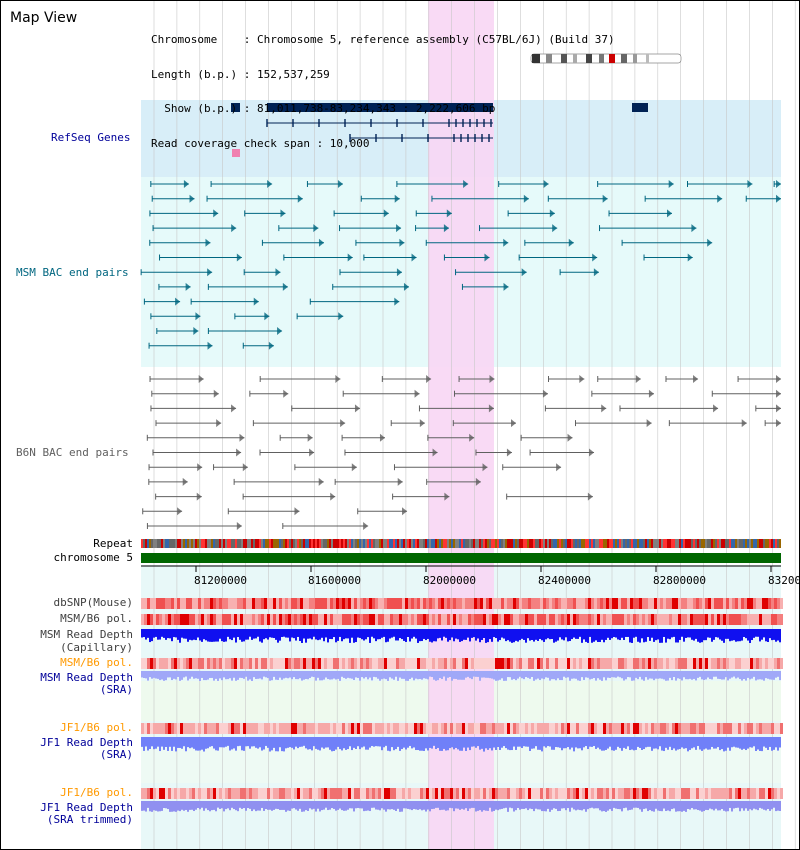 The width and height of the screenshot is (800, 850). What do you see at coordinates (651, 393) in the screenshot?
I see `b6n-bac-pair` at bounding box center [651, 393].